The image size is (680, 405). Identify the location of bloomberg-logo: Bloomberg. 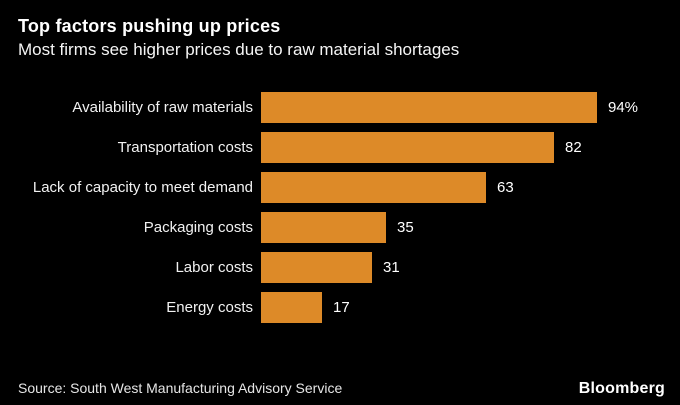
(621, 388).